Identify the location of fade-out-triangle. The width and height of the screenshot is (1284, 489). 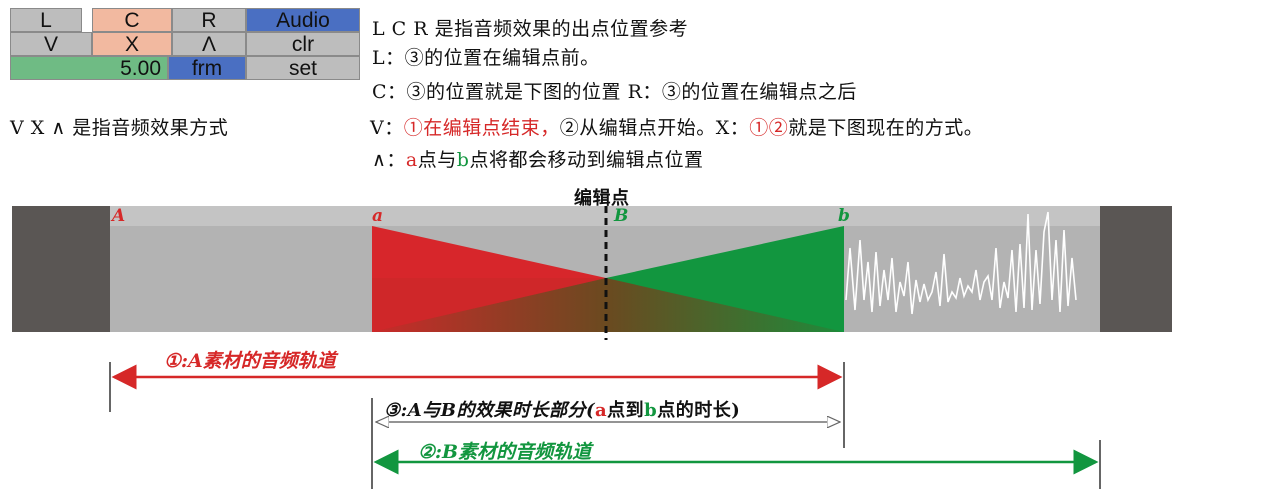
(489, 279).